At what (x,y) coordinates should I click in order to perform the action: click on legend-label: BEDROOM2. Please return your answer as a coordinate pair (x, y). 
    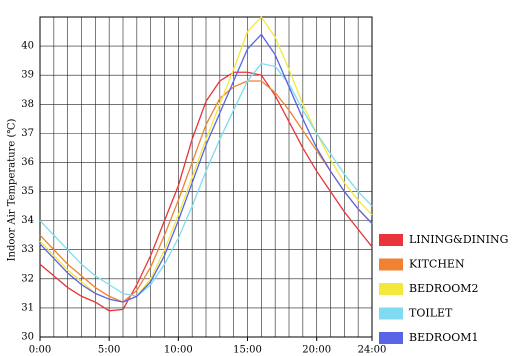
    Looking at the image, I should click on (444, 288).